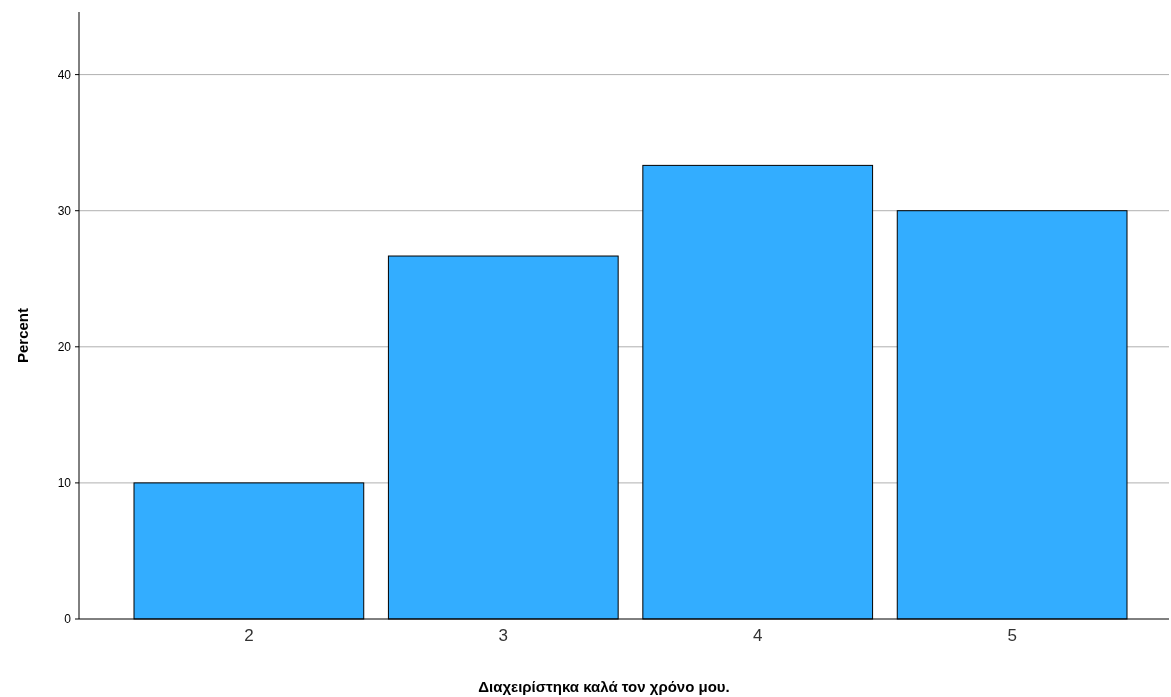  I want to click on x-axis-title: Διαχειρίστηκα καλά τον χρόνο μου., so click(604, 686).